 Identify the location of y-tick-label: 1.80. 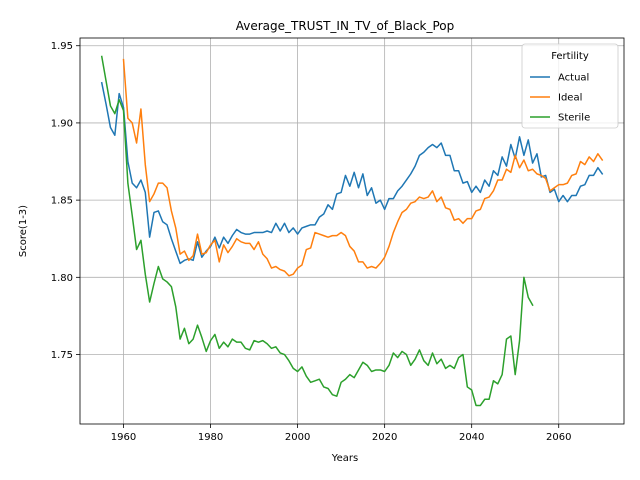
(62, 278).